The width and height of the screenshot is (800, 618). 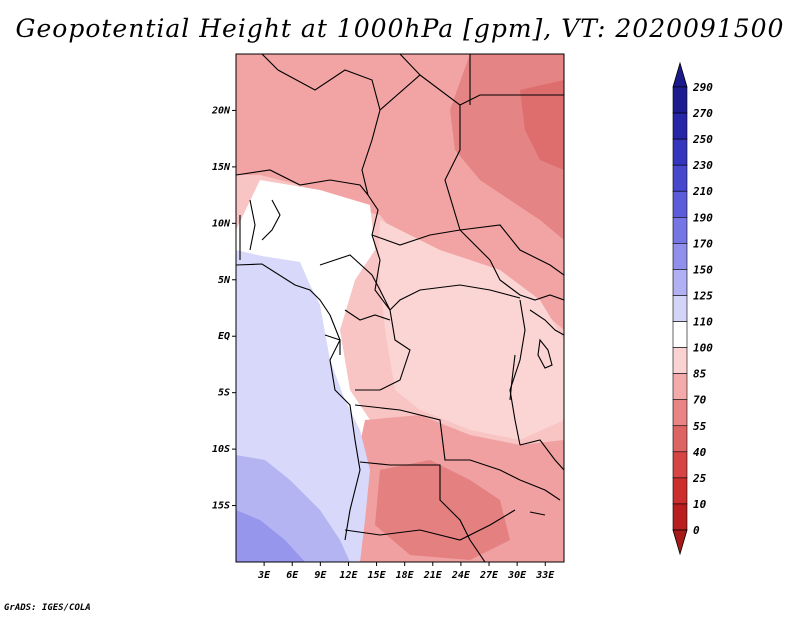 What do you see at coordinates (703, 269) in the screenshot?
I see `colorbar-label: 150` at bounding box center [703, 269].